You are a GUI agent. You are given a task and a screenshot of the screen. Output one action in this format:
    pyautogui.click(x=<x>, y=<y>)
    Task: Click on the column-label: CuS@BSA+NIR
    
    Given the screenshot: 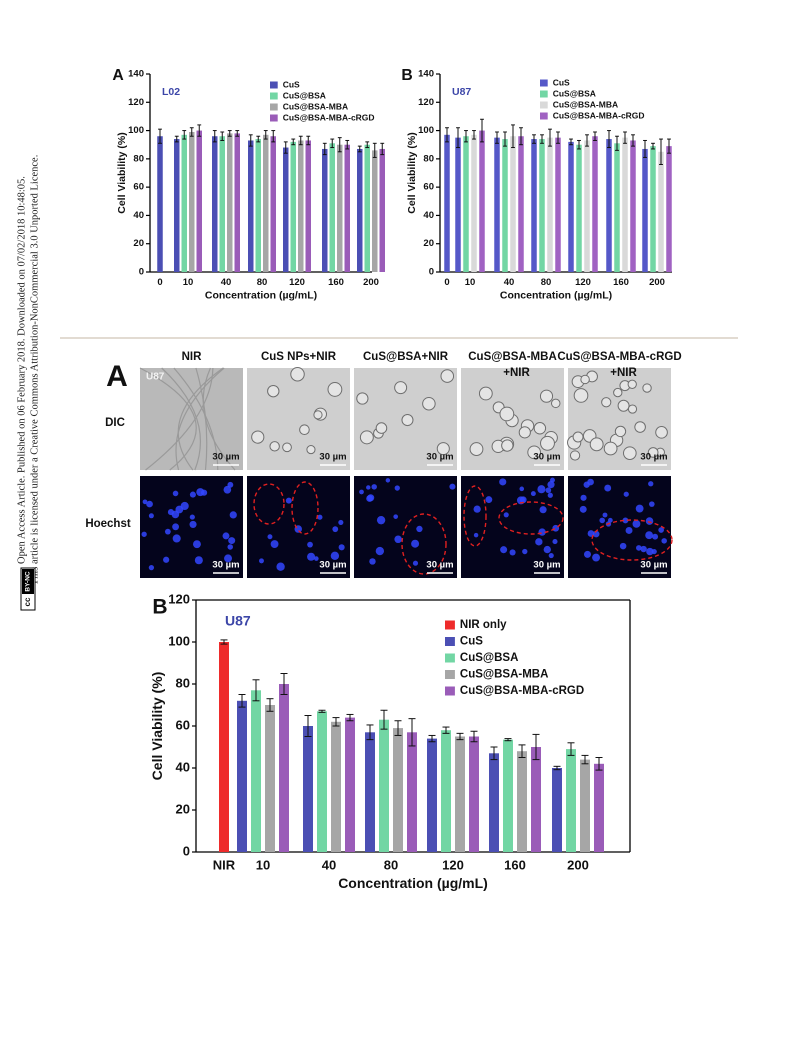 What is the action you would take?
    pyautogui.click(x=406, y=357)
    